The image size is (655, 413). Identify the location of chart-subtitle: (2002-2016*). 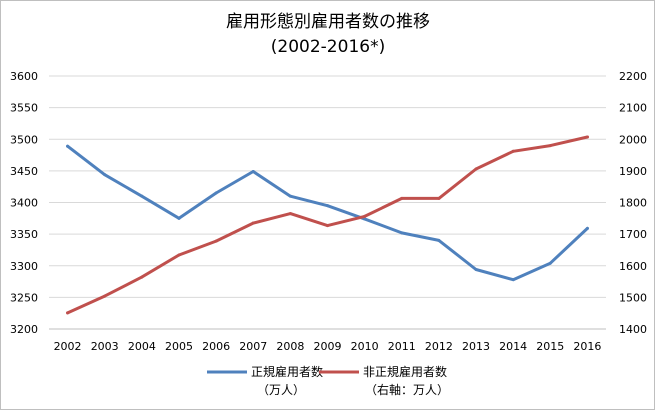
(328, 47).